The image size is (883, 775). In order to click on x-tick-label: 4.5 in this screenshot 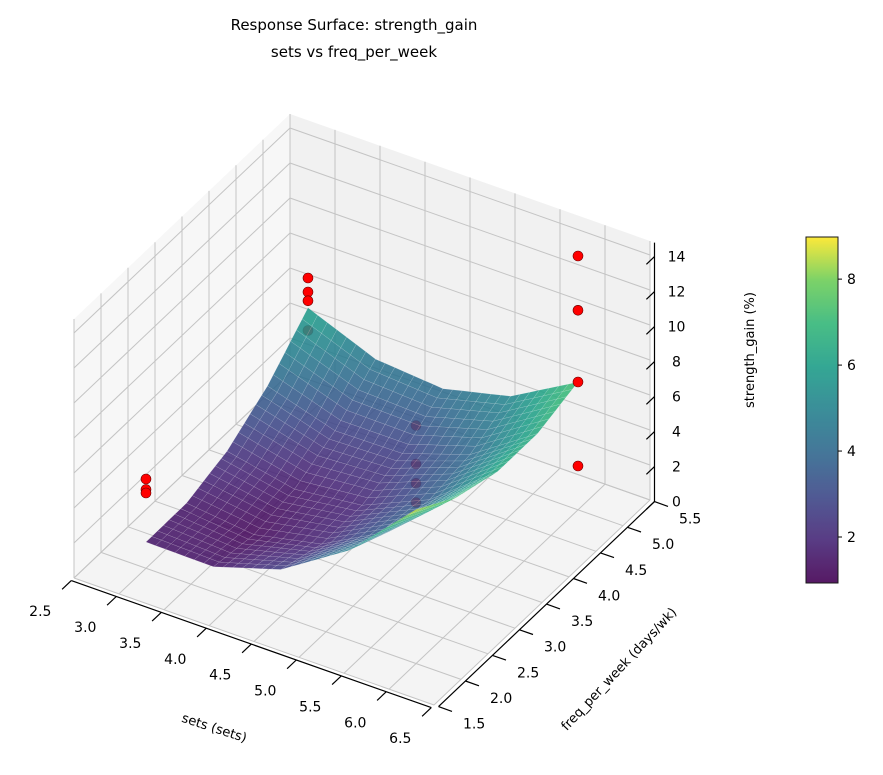, I will do `click(220, 676)`.